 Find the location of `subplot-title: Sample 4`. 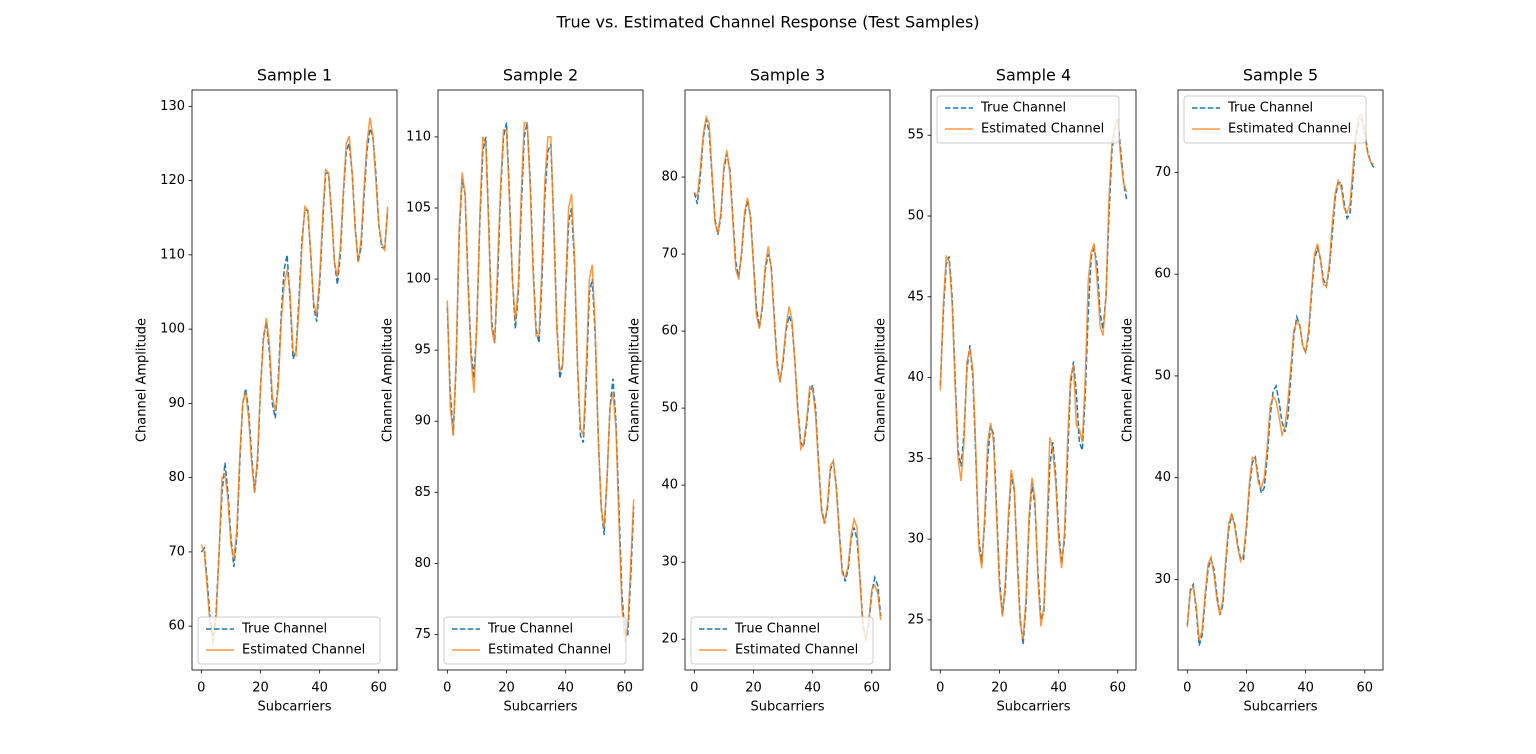

subplot-title: Sample 4 is located at coordinates (1033, 75).